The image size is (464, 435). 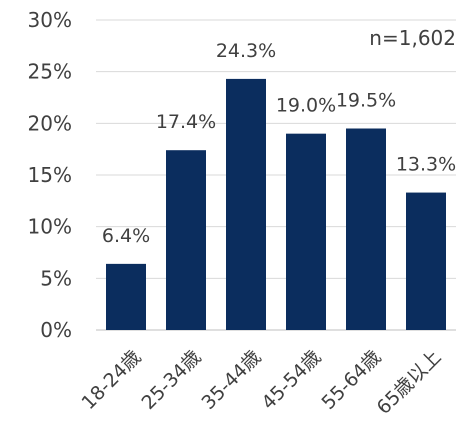 I want to click on x-tick-label: 65歳以上, so click(x=409, y=382).